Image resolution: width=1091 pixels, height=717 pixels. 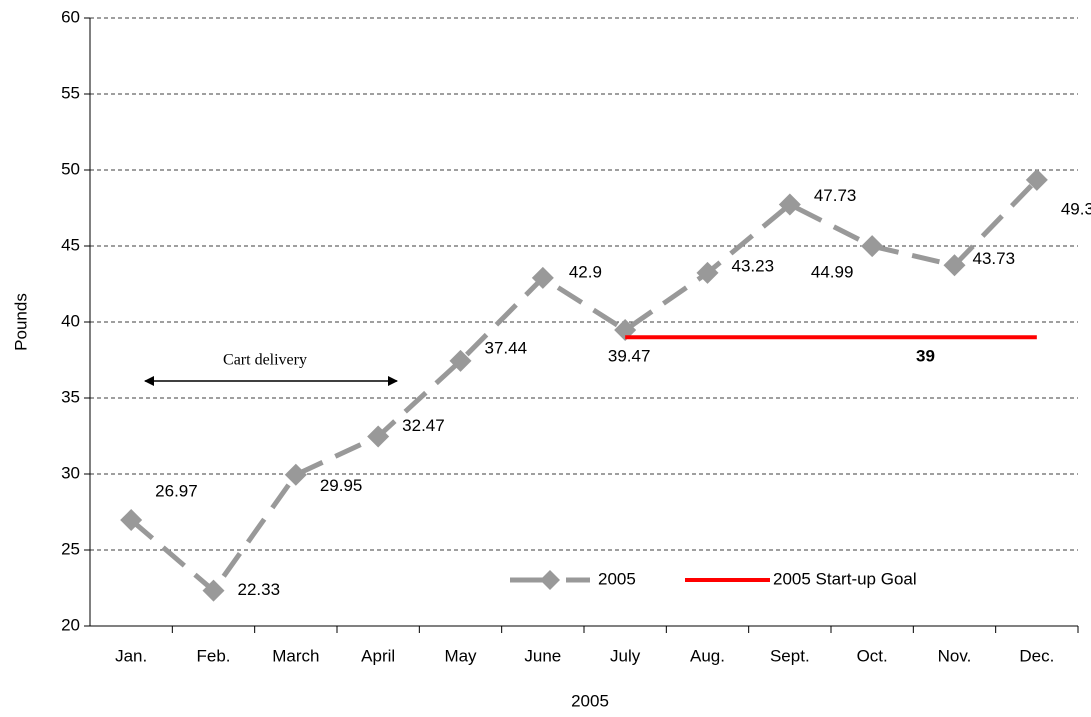 What do you see at coordinates (832, 272) in the screenshot?
I see `data-label: 44.99` at bounding box center [832, 272].